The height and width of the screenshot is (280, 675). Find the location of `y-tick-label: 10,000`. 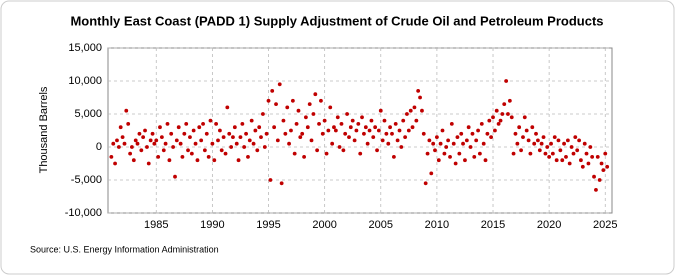

y-tick-label: 10,000 is located at coordinates (85, 81).